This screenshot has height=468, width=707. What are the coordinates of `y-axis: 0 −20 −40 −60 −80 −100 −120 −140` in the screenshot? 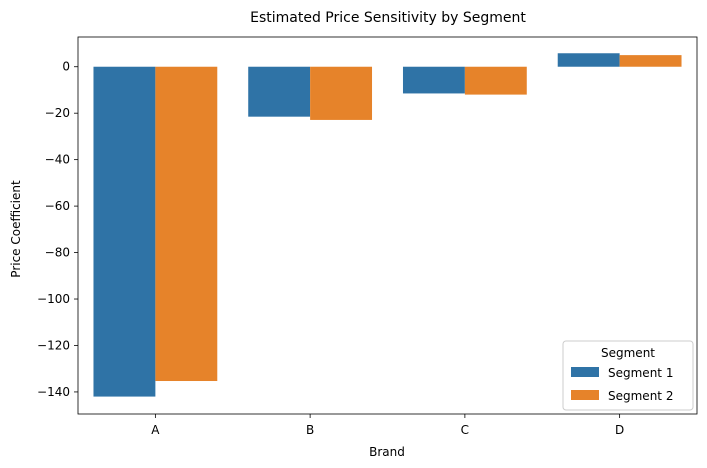 It's located at (57, 229).